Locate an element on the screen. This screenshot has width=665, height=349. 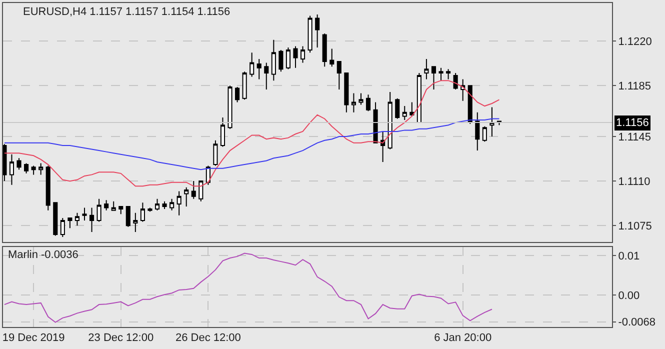
x-tick-label: 23 Dec 12:00 is located at coordinates (121, 338).